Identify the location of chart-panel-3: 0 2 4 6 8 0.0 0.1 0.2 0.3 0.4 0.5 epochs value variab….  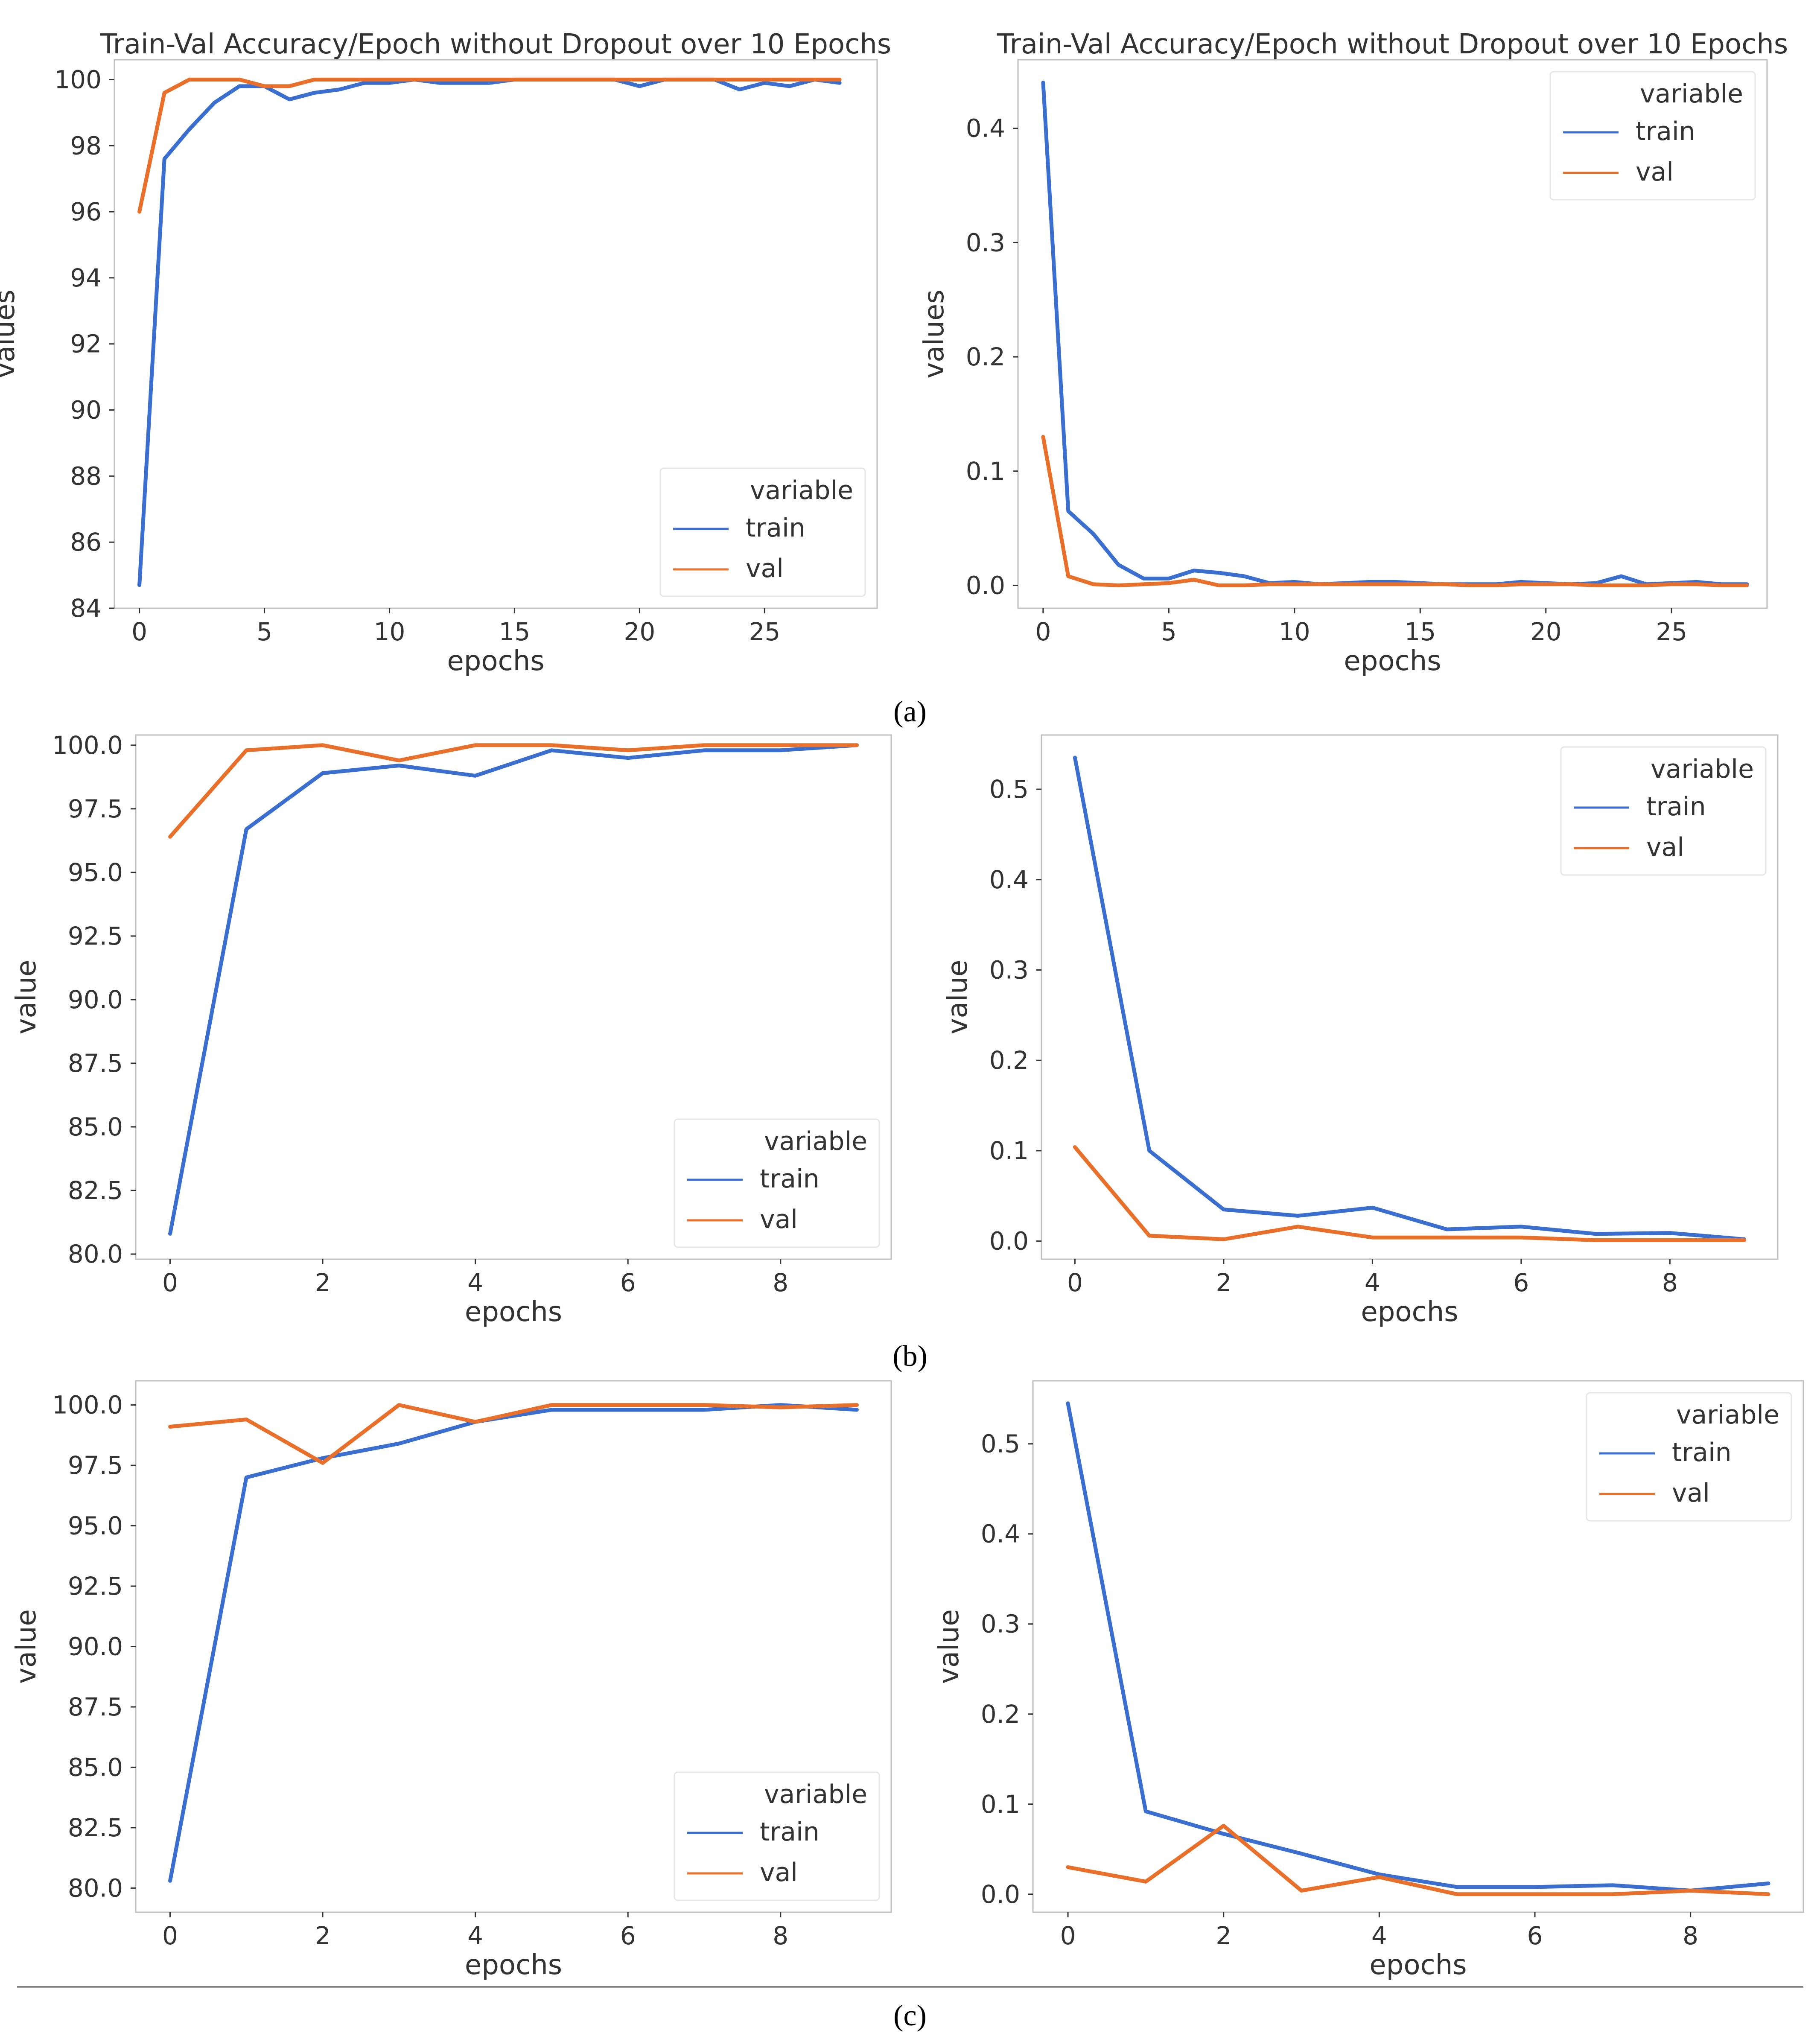
(1360, 1031).